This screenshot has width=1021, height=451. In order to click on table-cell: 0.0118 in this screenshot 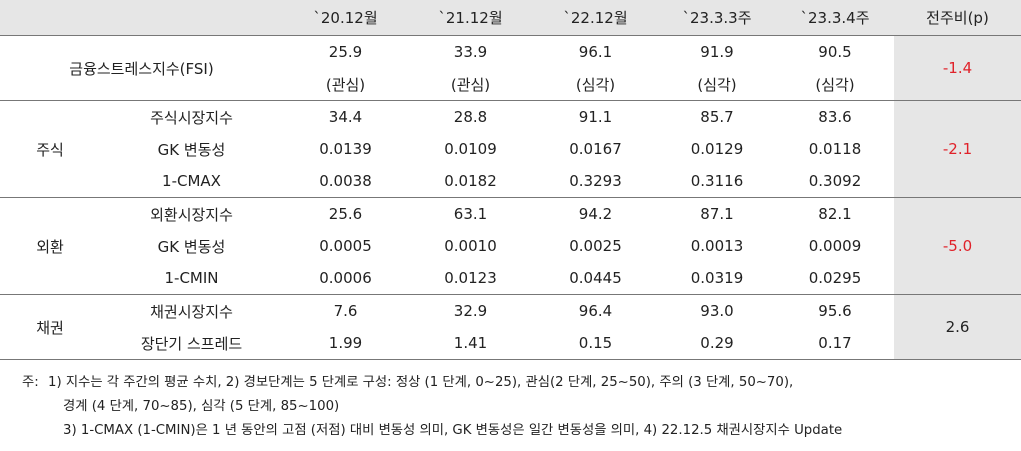, I will do `click(835, 149)`.